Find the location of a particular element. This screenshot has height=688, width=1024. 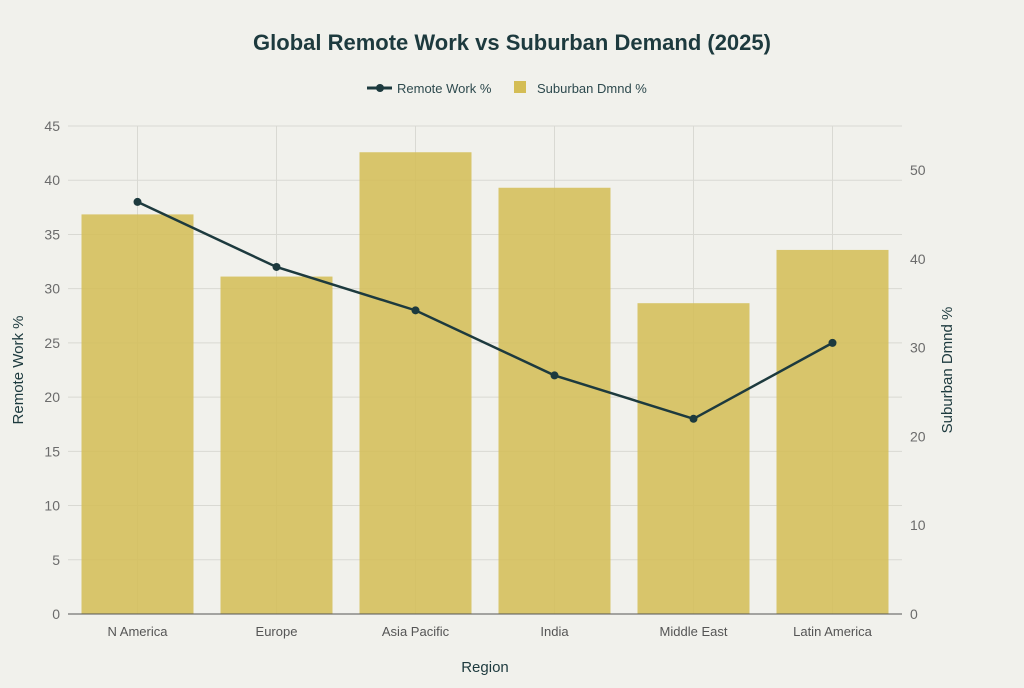

y-left-tick-label: 15 is located at coordinates (52, 451).